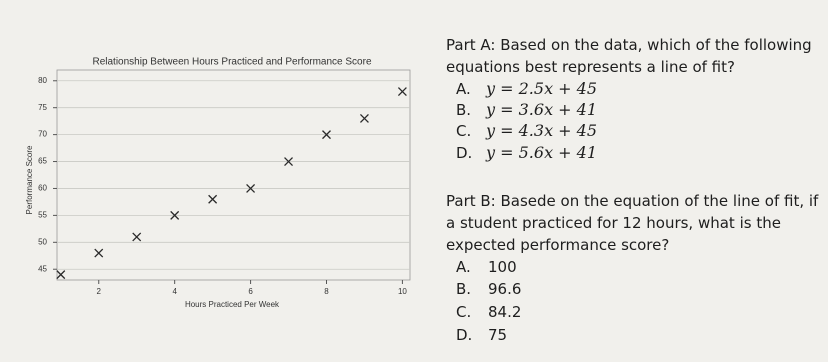  Describe the element at coordinates (99, 291) in the screenshot. I see `x-tick-label: 2` at that location.